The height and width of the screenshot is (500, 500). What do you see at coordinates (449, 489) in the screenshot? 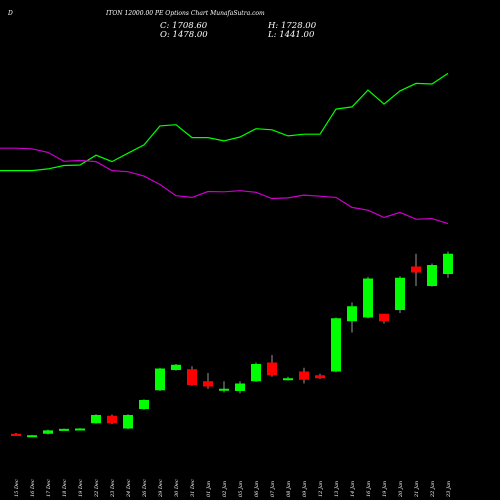
I see `x-tick-label: 23 Jan` at bounding box center [449, 489].